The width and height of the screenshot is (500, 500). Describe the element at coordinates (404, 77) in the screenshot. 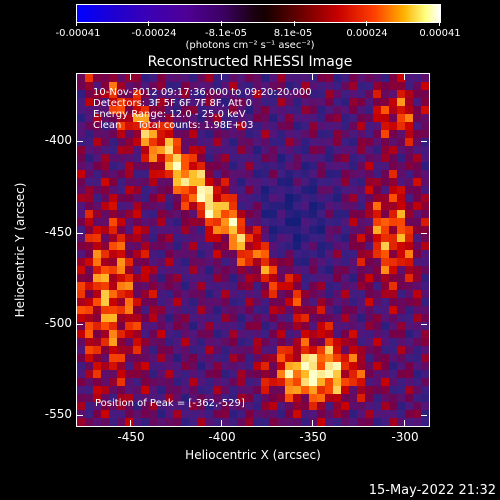

I see `x-tick` at that location.